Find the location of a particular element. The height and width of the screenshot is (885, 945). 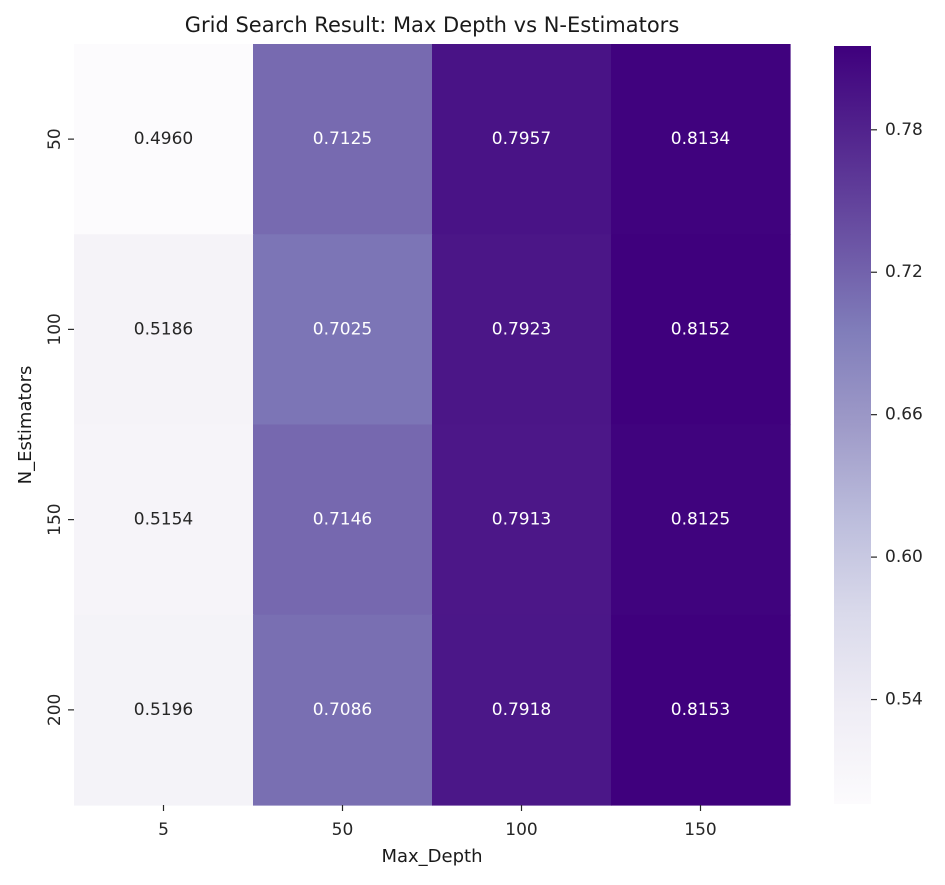

y-tick-labels: 50 100 150 200 is located at coordinates (59, 427).